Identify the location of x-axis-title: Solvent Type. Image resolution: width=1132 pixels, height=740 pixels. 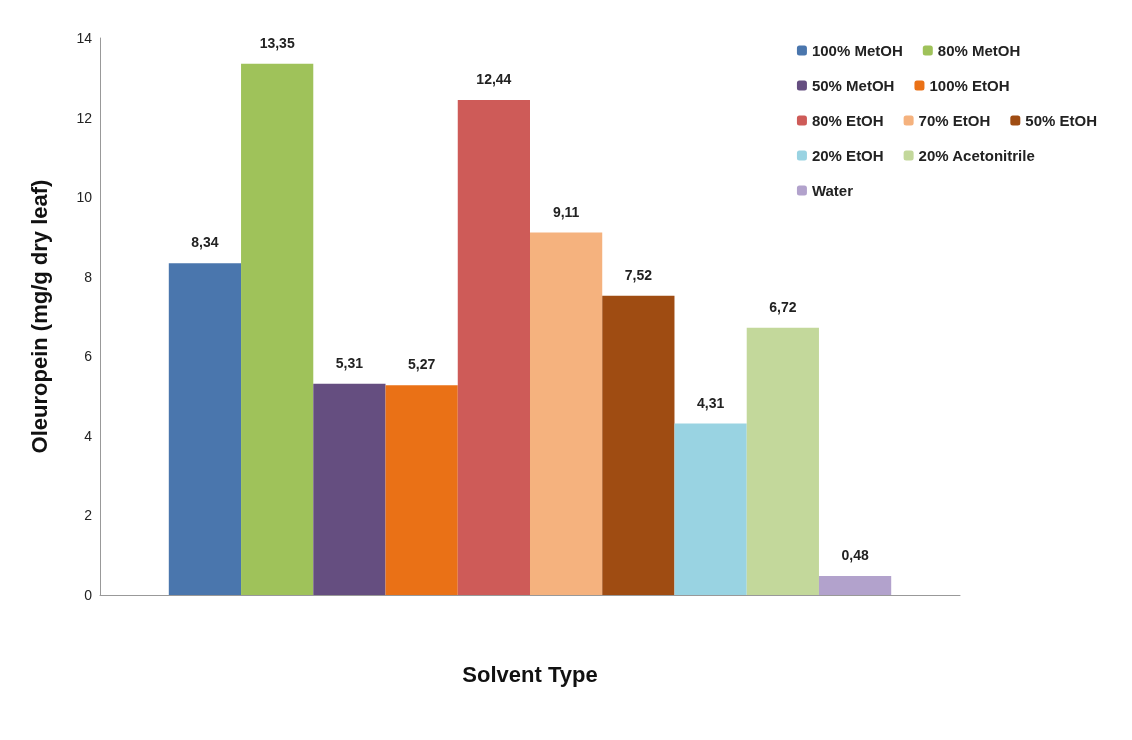
(530, 674).